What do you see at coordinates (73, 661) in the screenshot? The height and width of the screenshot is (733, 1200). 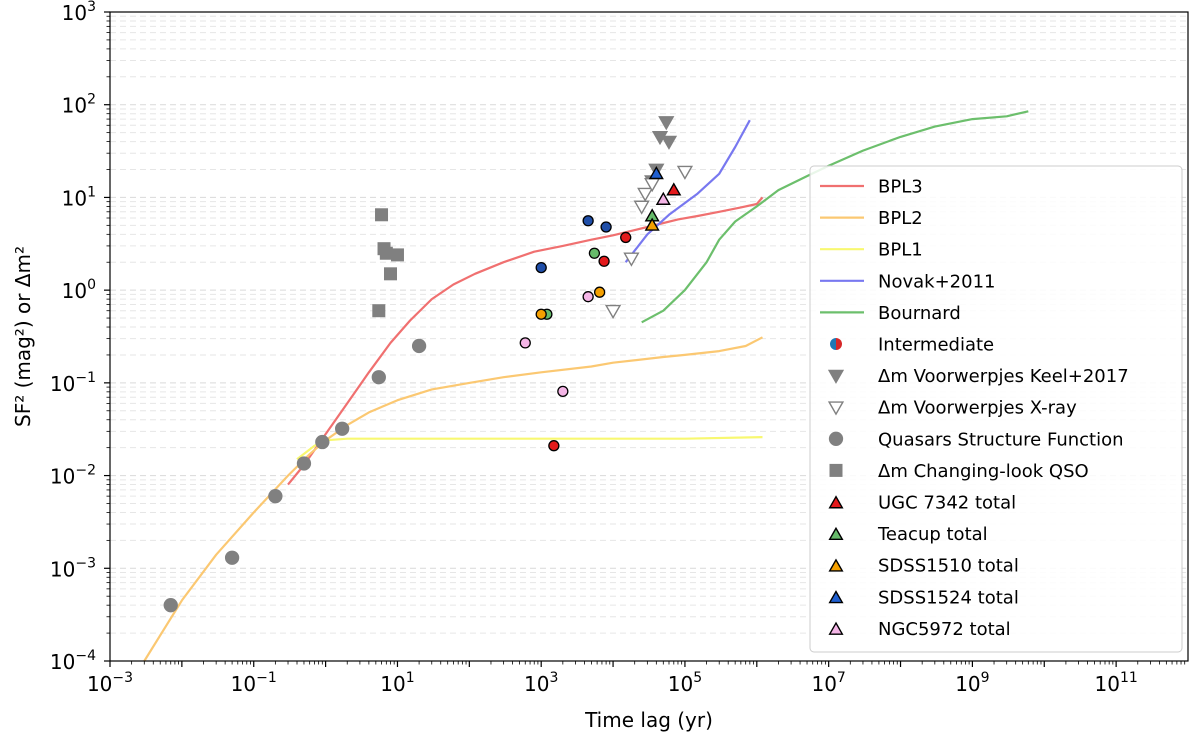 I see `y-tick-label: 10⁻⁴` at bounding box center [73, 661].